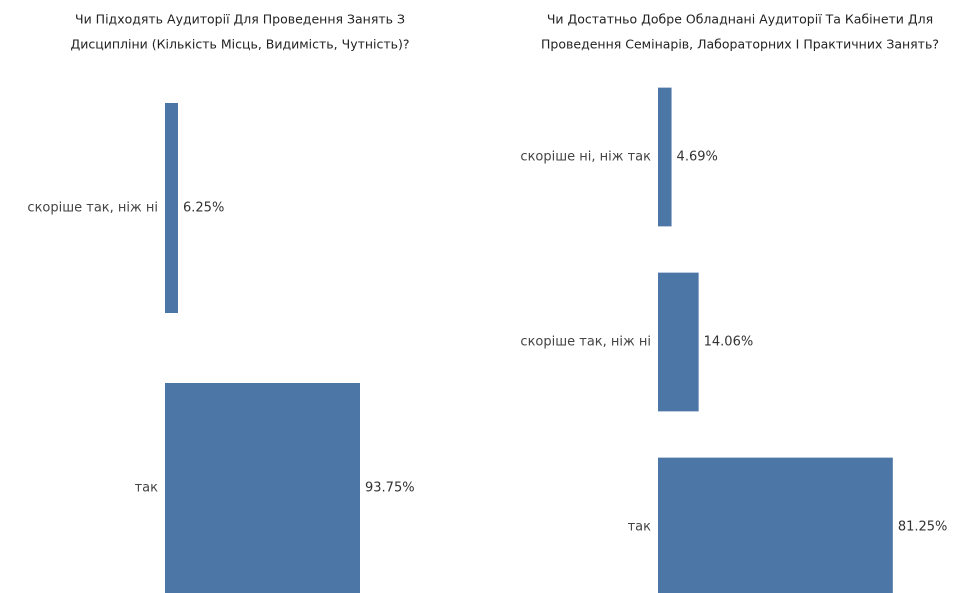 Image resolution: width=969 pixels, height=593 pixels. Describe the element at coordinates (390, 488) in the screenshot. I see `value-label: 93.75%` at that location.